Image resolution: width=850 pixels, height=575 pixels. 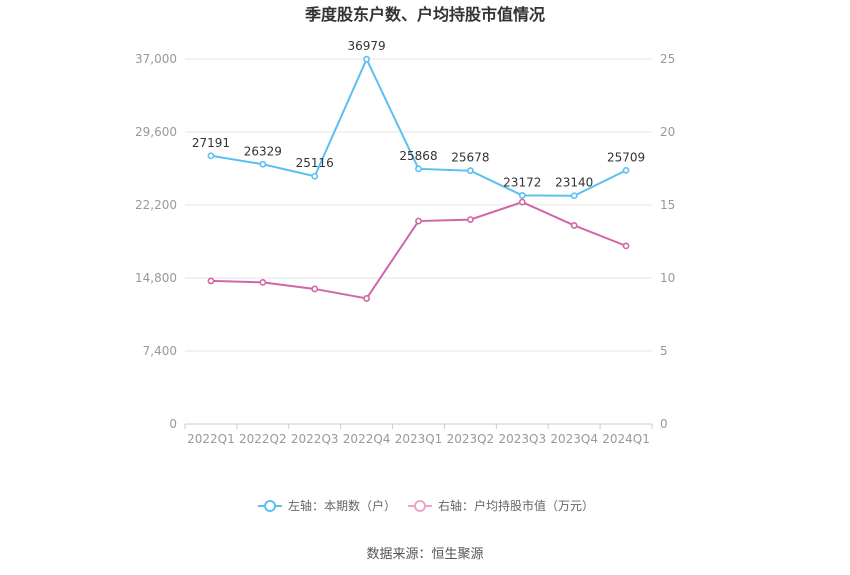 What do you see at coordinates (667, 132) in the screenshot?
I see `right-tick-label: 20` at bounding box center [667, 132].